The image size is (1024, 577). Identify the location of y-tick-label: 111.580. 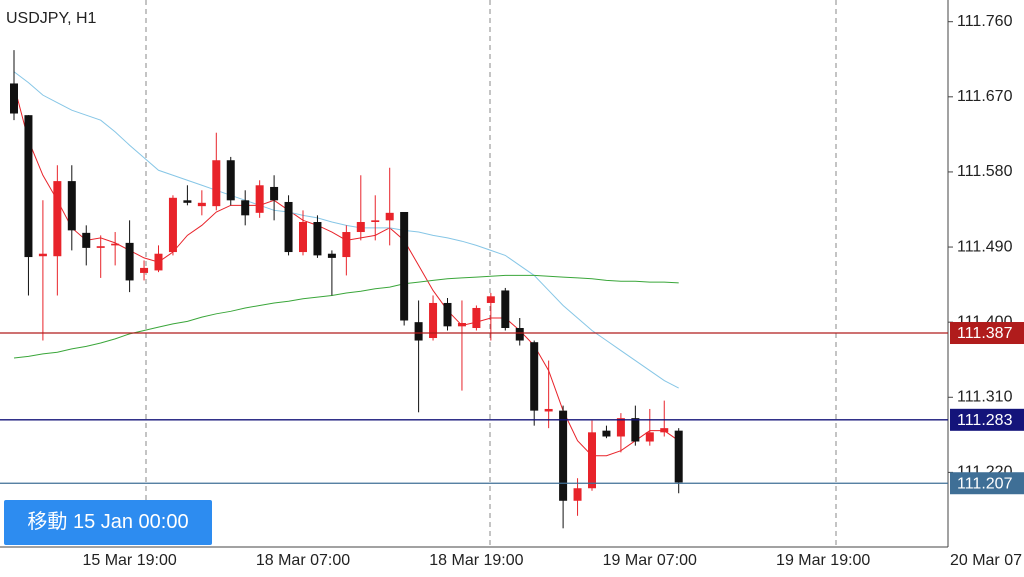
(985, 171).